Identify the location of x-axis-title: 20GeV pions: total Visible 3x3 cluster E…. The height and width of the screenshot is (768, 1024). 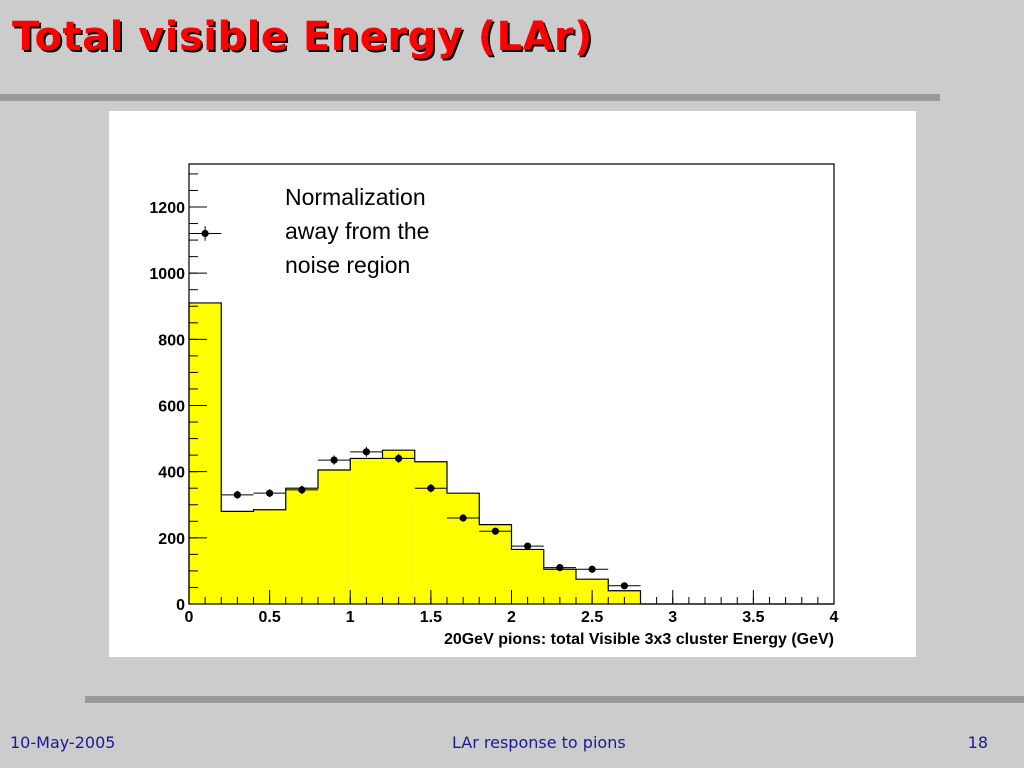
(639, 639).